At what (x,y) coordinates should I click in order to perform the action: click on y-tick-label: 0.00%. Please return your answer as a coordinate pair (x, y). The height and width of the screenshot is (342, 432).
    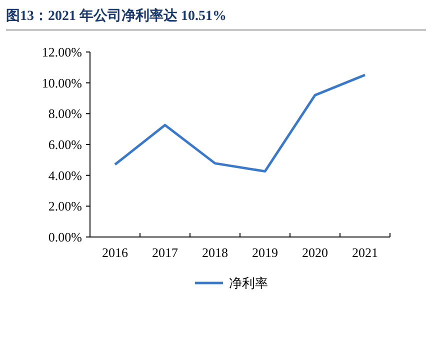
    Looking at the image, I should click on (65, 237).